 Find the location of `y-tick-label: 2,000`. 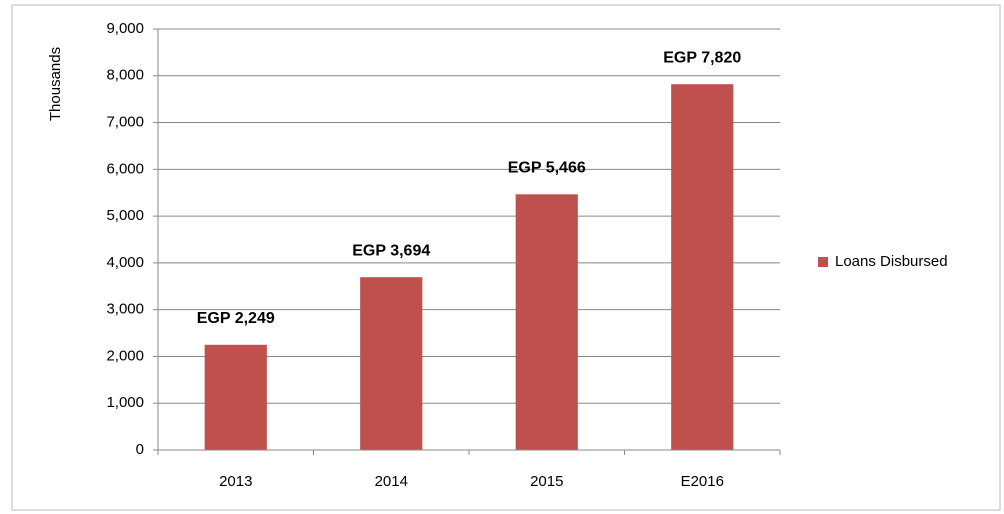

y-tick-label: 2,000 is located at coordinates (125, 355).